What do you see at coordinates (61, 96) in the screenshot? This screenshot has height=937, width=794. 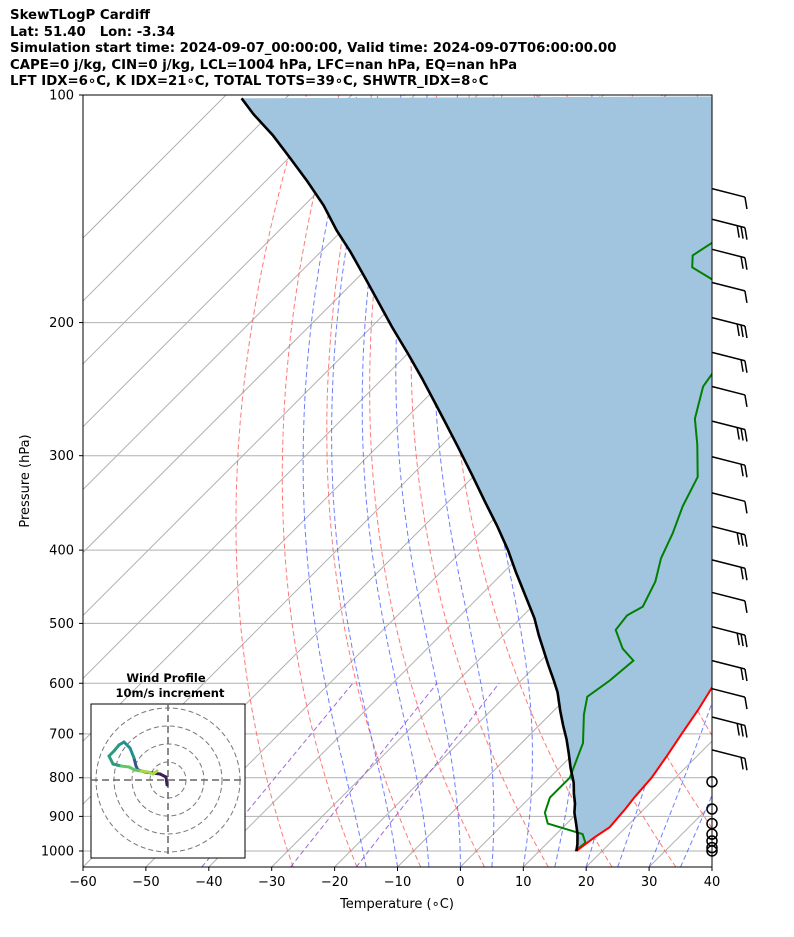 I see `y-tick-label: 100` at bounding box center [61, 96].